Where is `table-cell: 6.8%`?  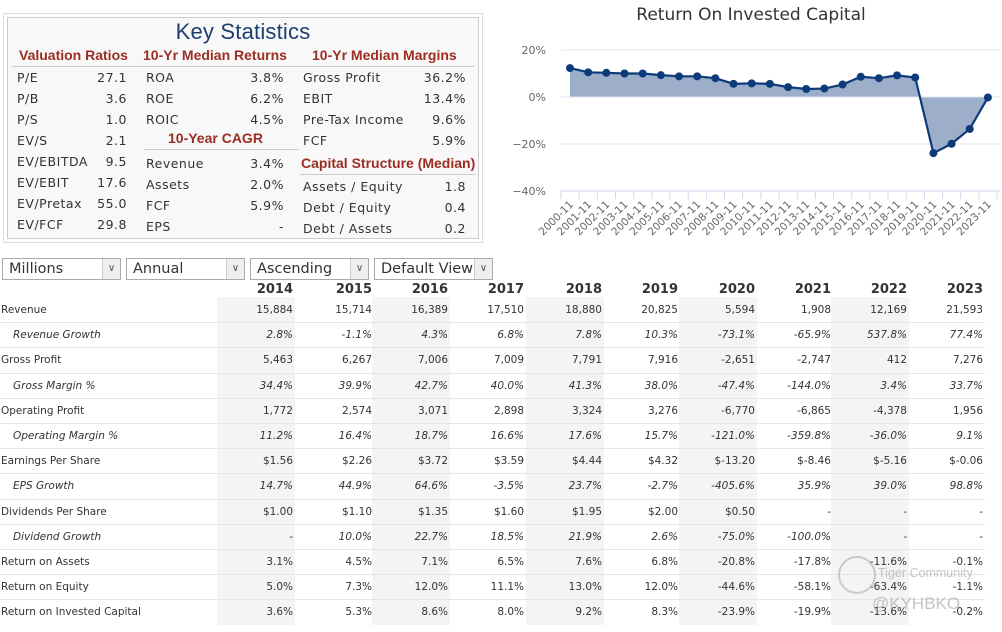 table-cell: 6.8% is located at coordinates (510, 335).